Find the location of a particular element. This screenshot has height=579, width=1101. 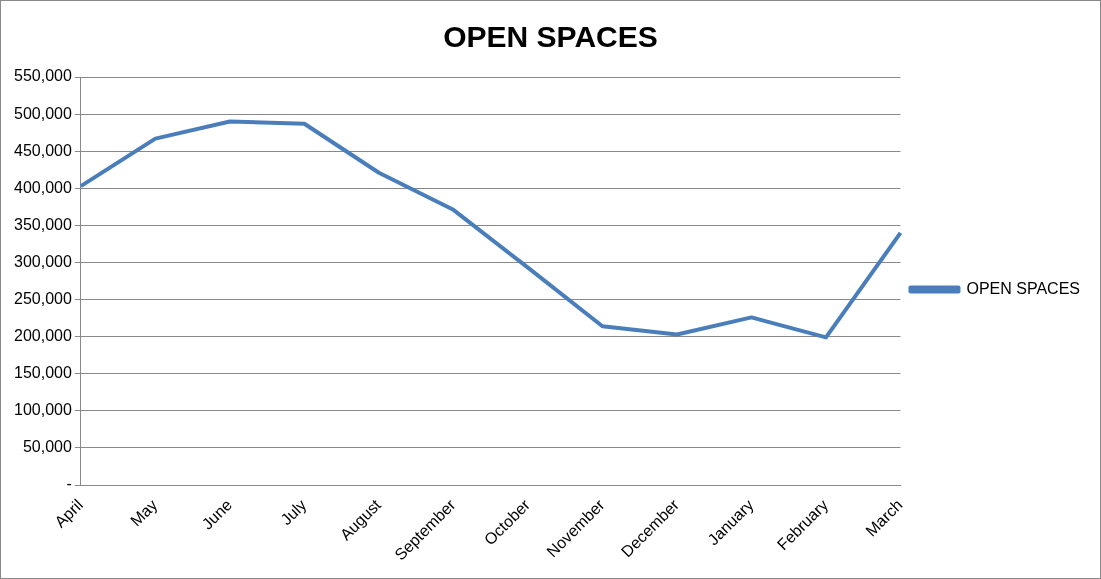

y-tick-label: 350,000 is located at coordinates (42, 224).